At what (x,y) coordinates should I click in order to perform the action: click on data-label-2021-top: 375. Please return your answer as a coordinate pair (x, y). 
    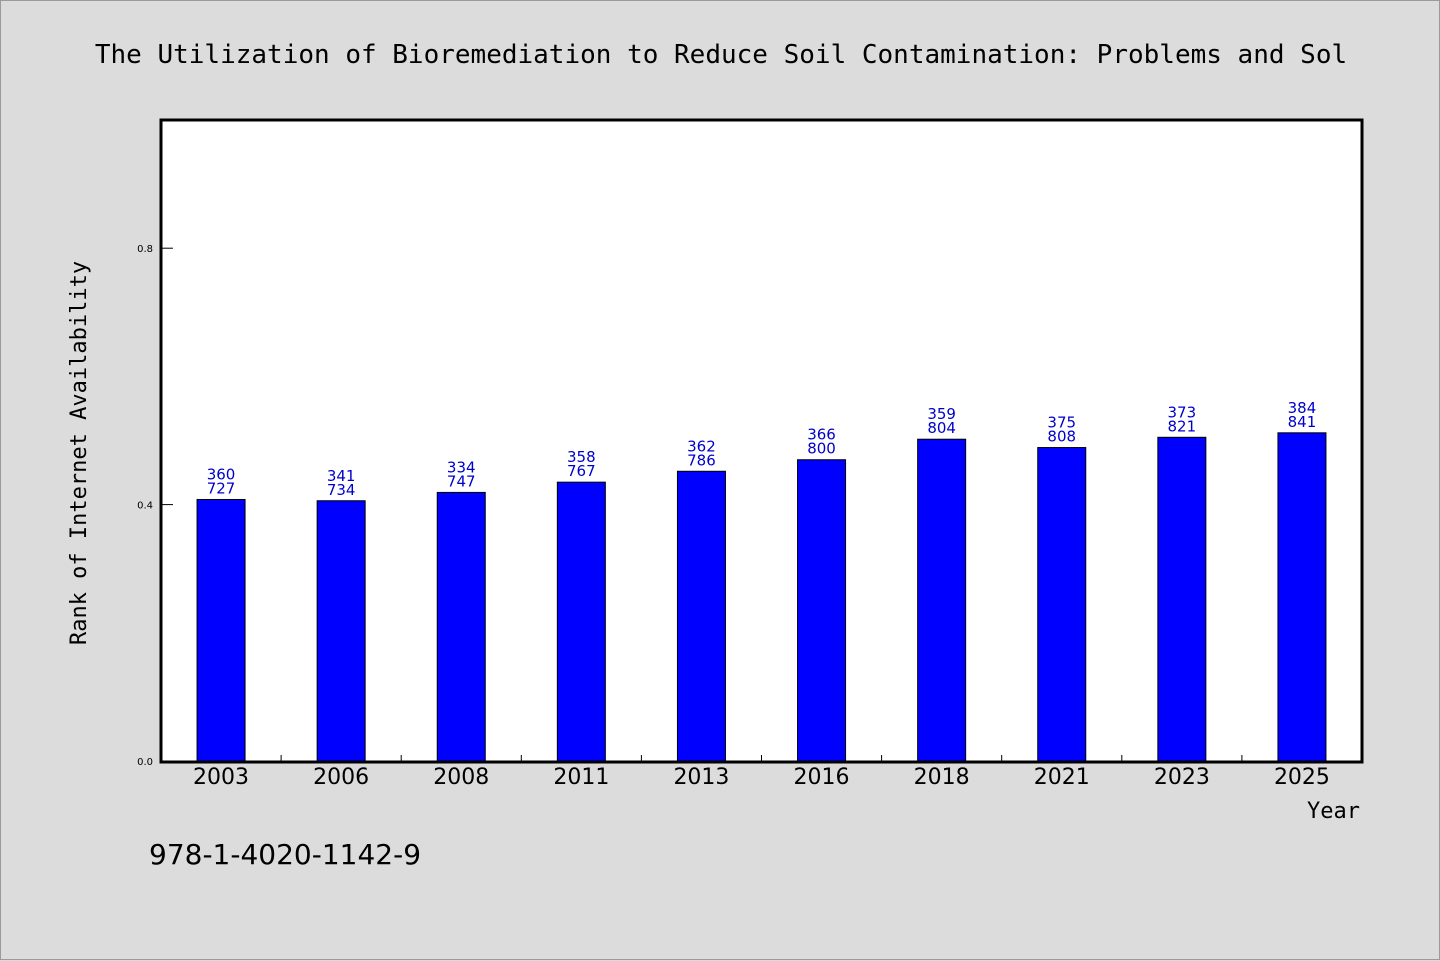
    Looking at the image, I should click on (1061, 423).